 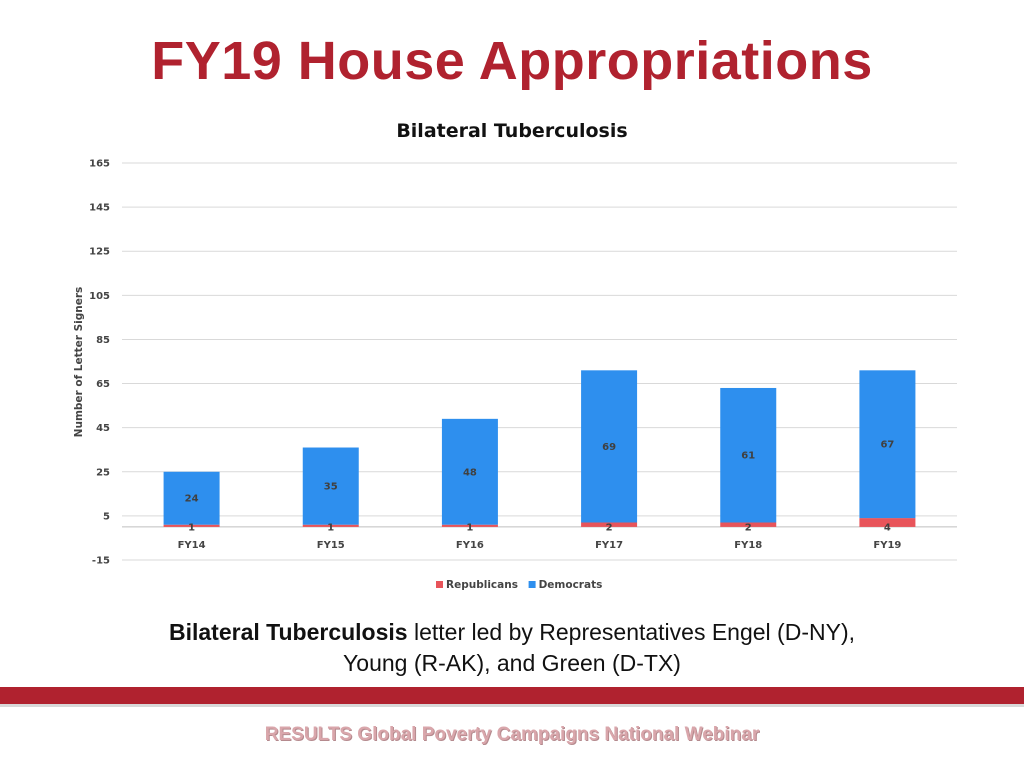 I want to click on bar-democrats-fy15, so click(x=330, y=486).